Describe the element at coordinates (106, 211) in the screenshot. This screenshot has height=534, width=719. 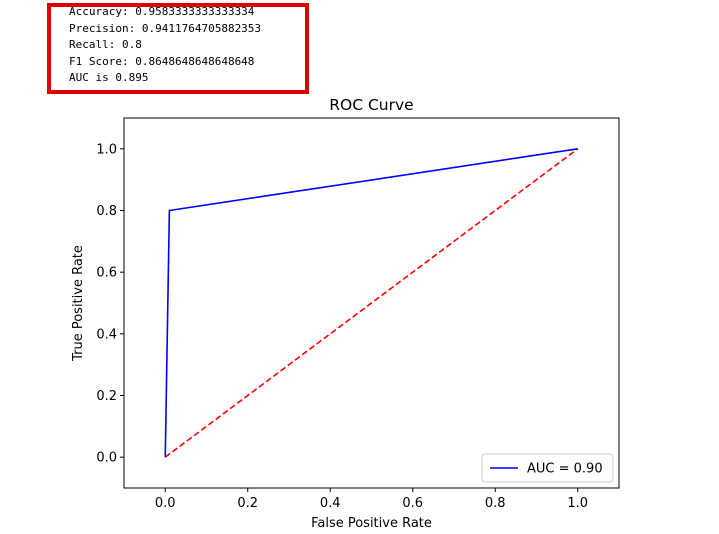
I see `y-tick-label: 0.8` at that location.